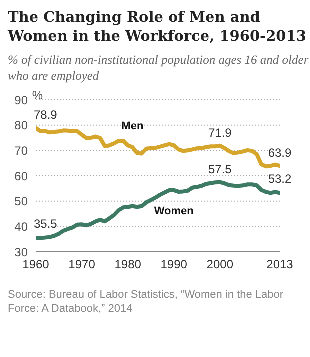  What do you see at coordinates (133, 126) in the screenshot?
I see `series-label: Men` at bounding box center [133, 126].